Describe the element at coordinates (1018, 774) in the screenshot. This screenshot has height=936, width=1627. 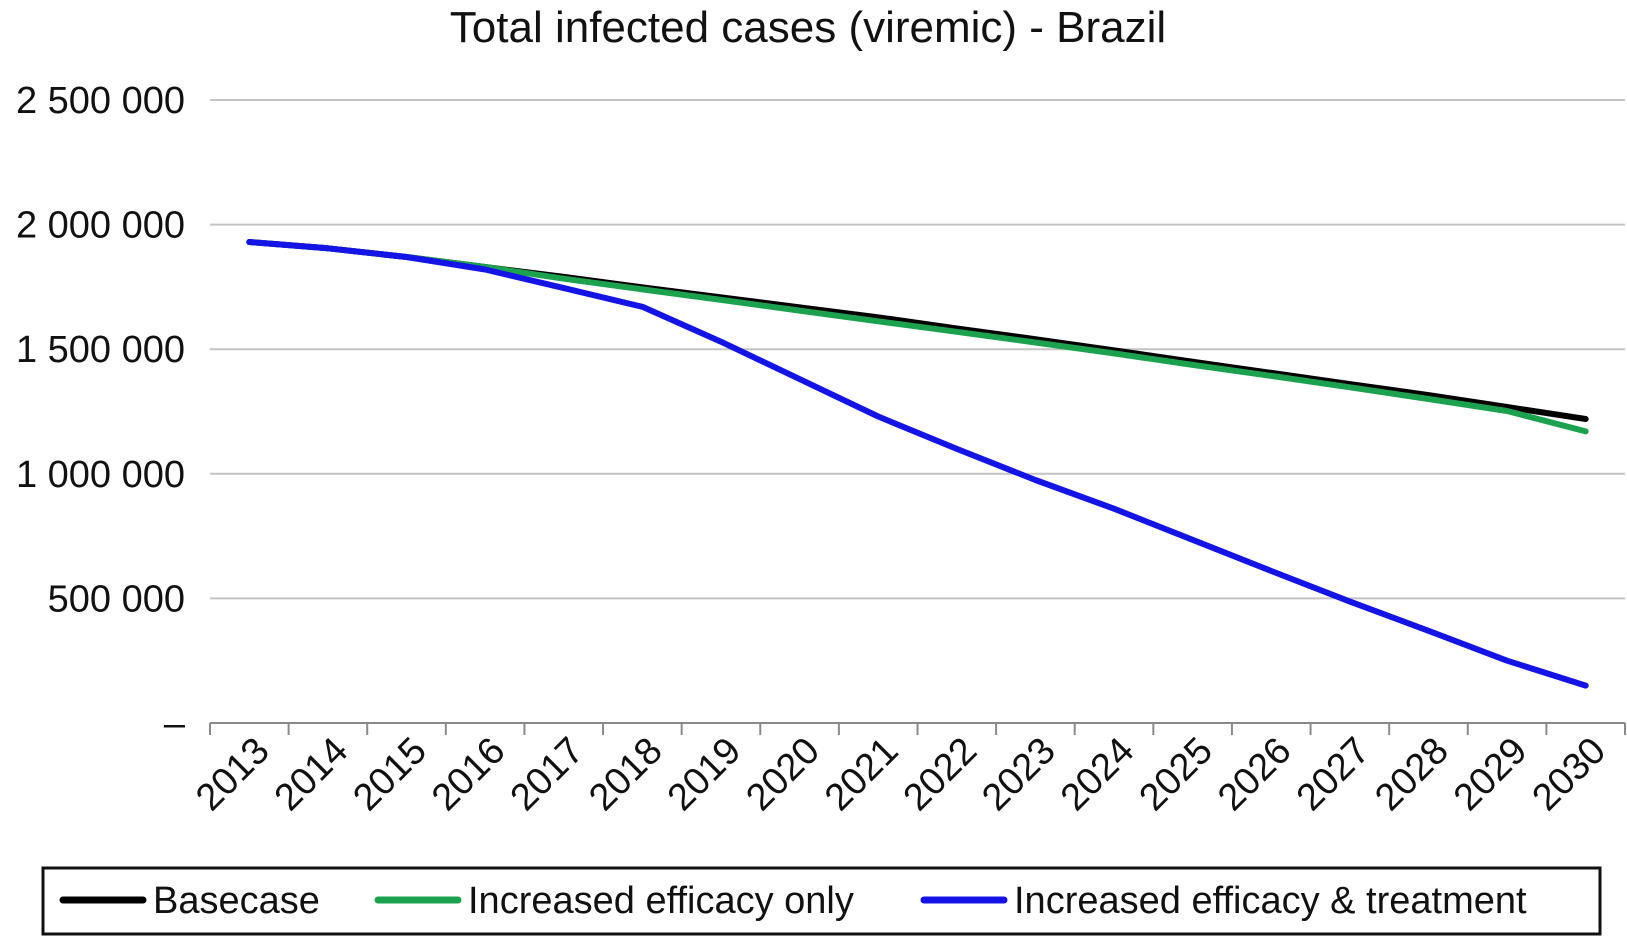
I see `x-tick-label: 2023` at that location.